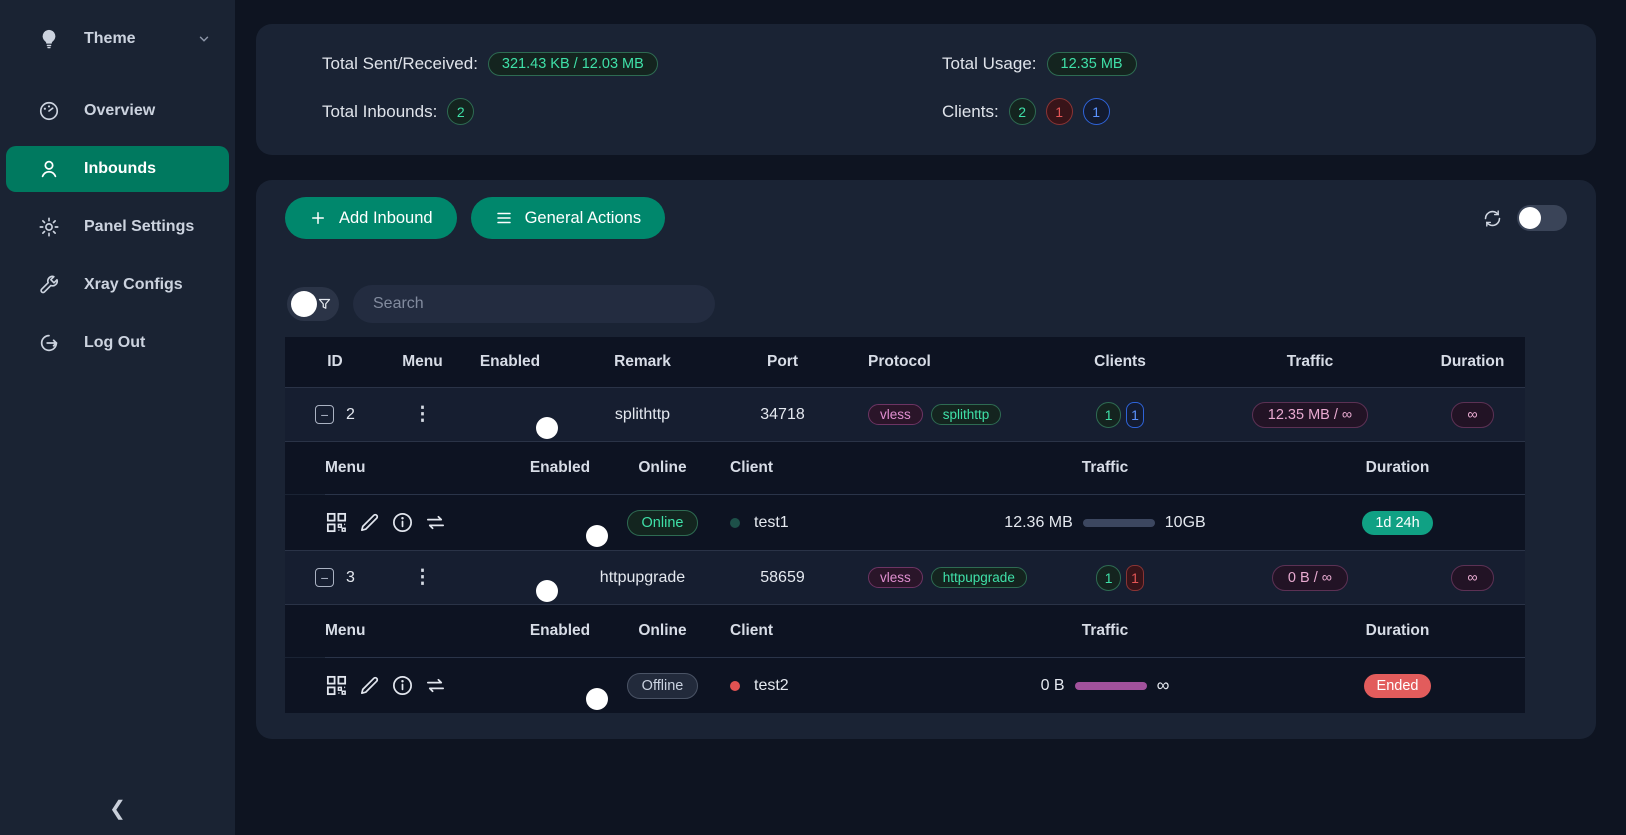  I want to click on subcol-client: Client, so click(752, 467).